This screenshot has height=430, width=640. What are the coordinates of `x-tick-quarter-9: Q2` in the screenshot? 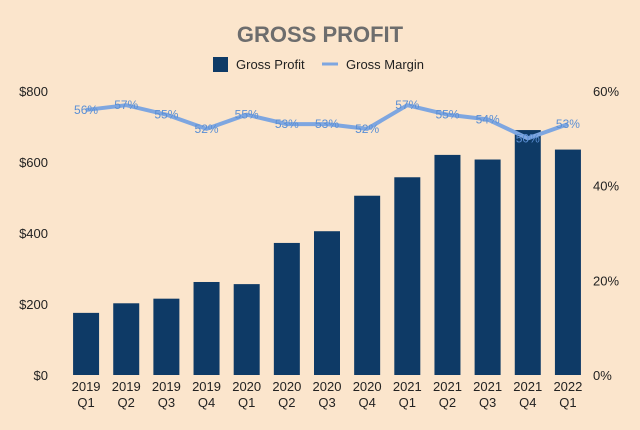 It's located at (447, 402).